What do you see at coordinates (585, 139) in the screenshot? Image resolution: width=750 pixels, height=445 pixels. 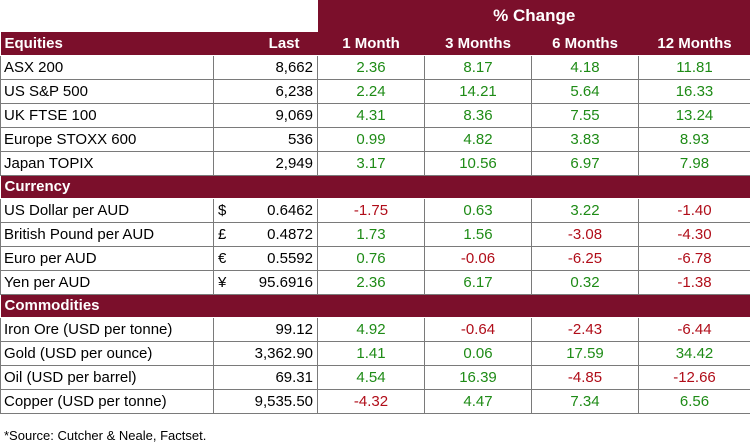 I see `pct-change-value: 3.83` at bounding box center [585, 139].